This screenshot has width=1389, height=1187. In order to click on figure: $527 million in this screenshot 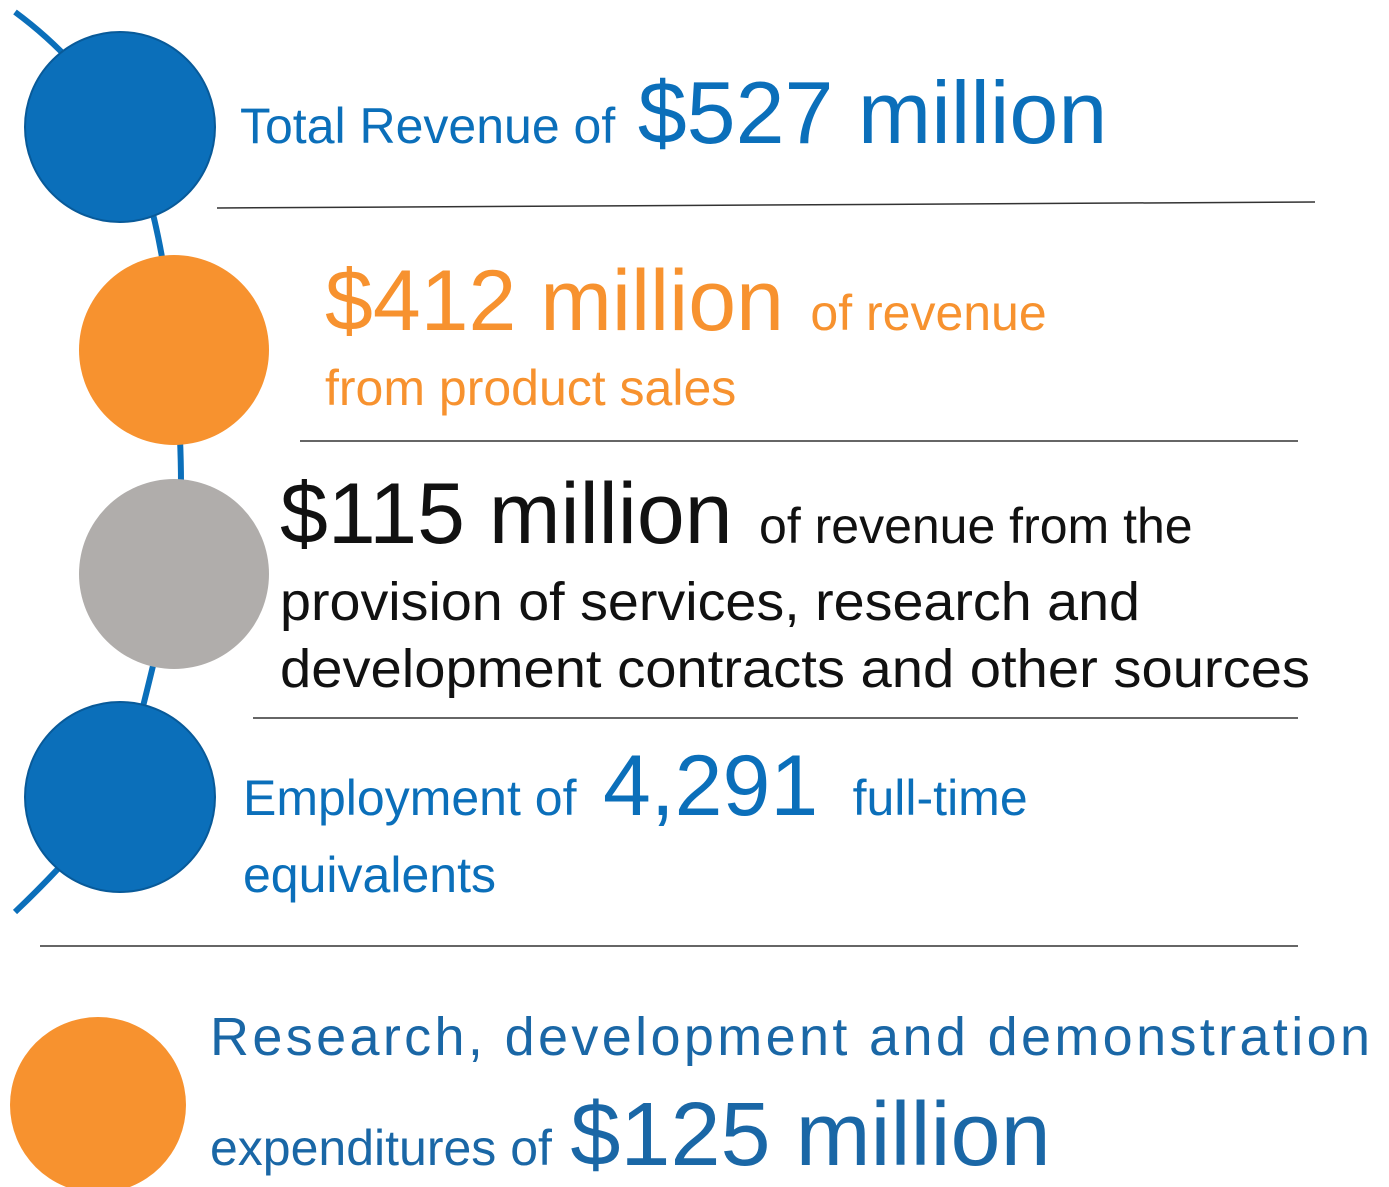, I will do `click(873, 112)`.